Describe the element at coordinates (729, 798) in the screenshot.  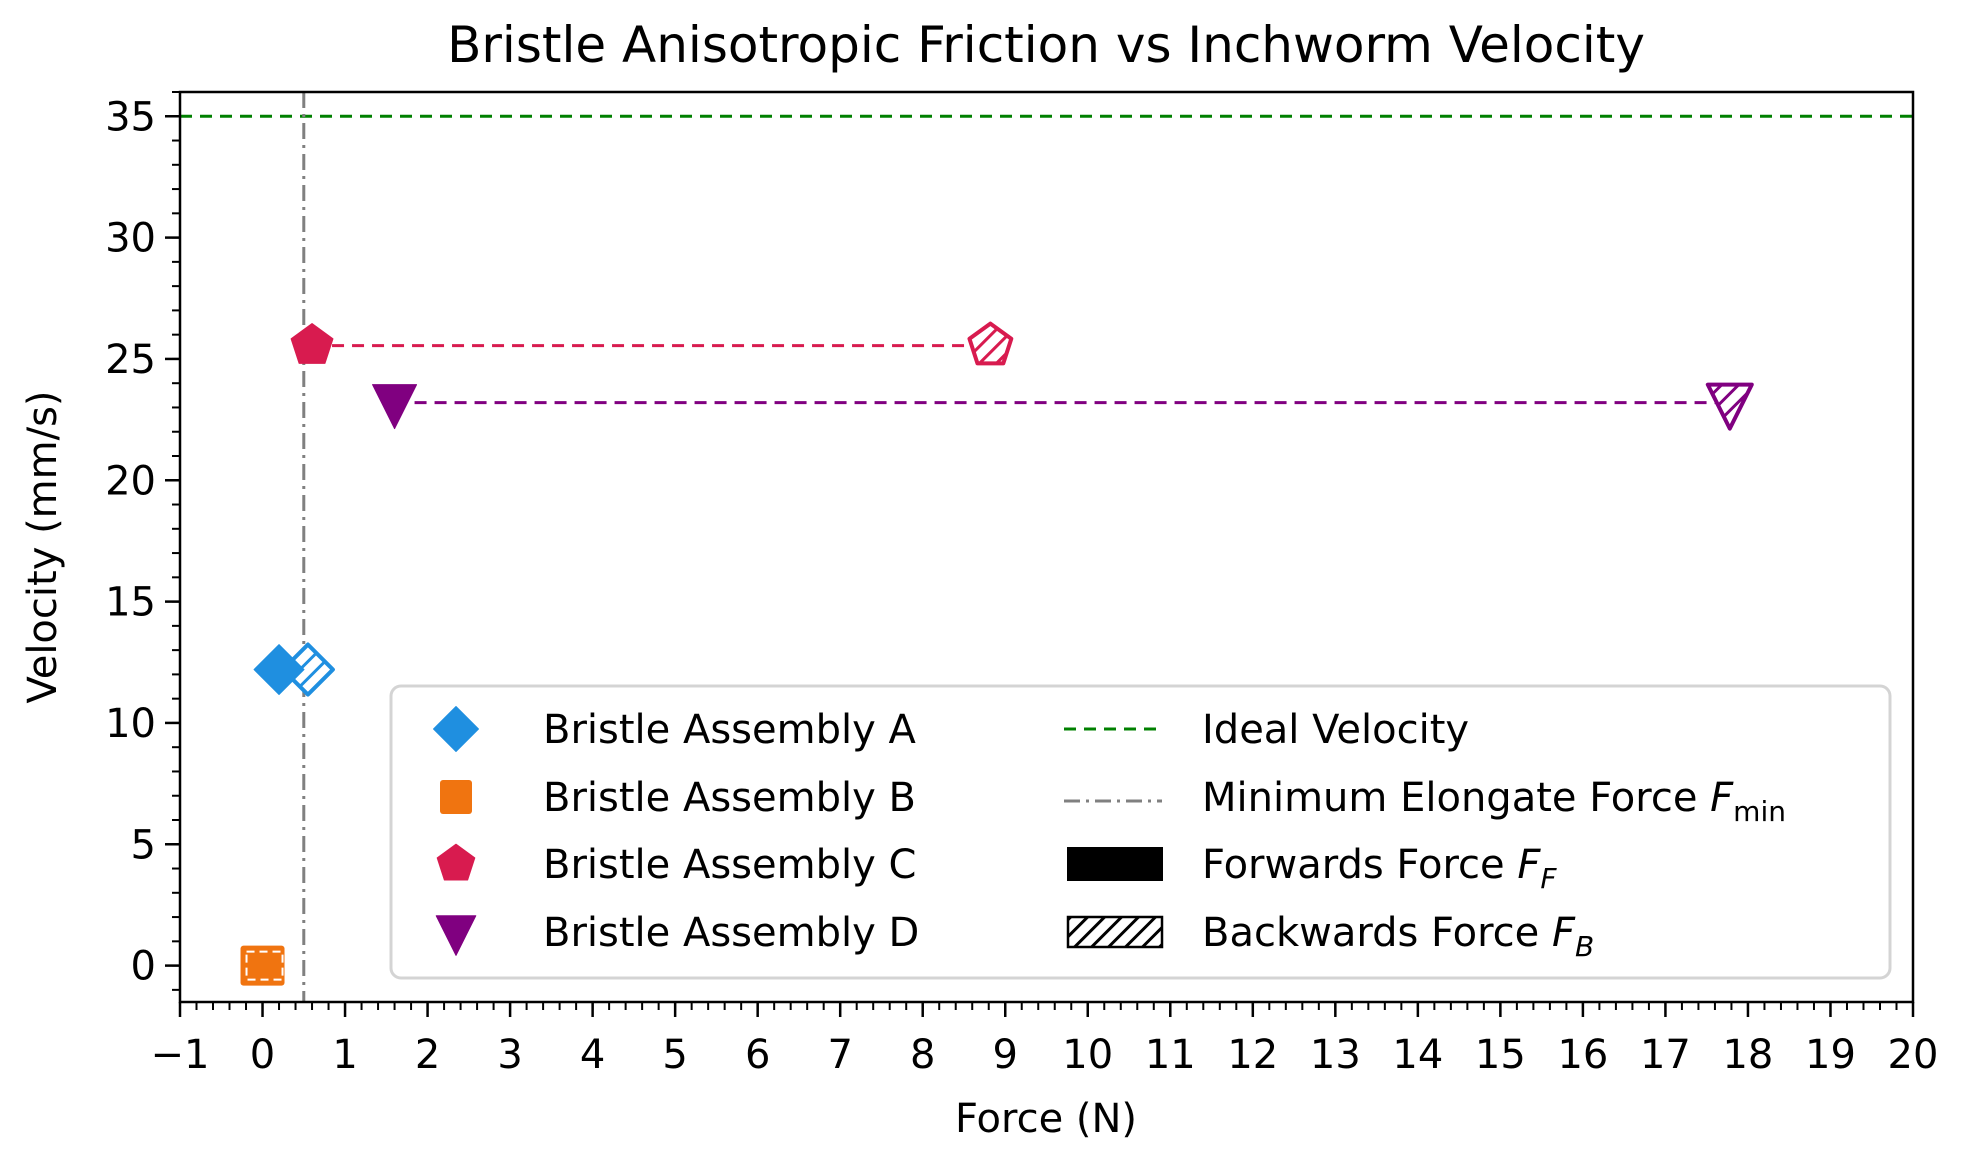
I see `legend-label: Bristle Assembly B` at that location.